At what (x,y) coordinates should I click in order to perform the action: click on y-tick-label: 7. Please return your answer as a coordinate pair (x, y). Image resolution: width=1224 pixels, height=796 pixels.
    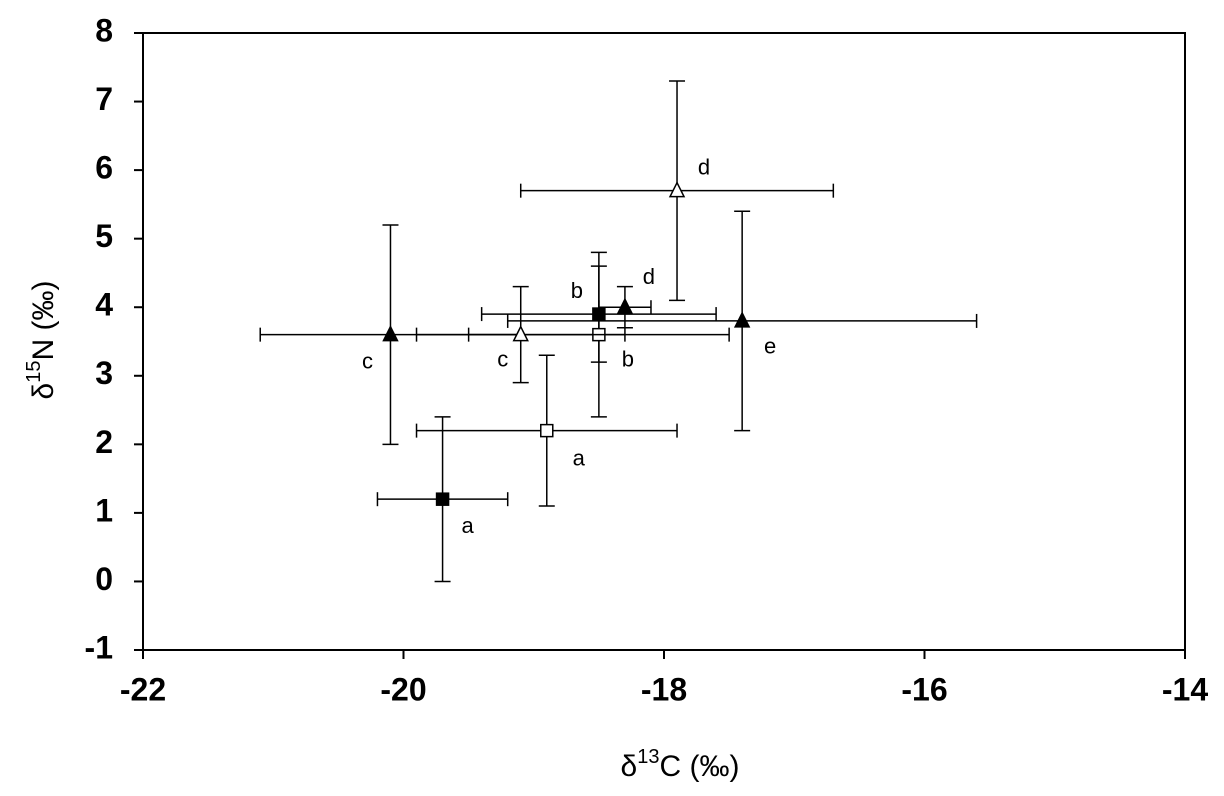
    Looking at the image, I should click on (104, 99).